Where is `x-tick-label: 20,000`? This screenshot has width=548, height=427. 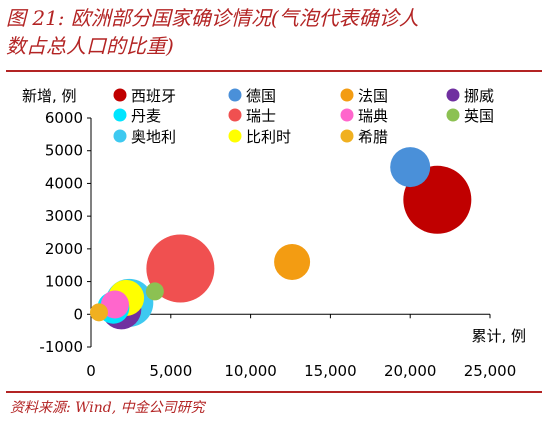
x-tick-label: 20,000 is located at coordinates (410, 371).